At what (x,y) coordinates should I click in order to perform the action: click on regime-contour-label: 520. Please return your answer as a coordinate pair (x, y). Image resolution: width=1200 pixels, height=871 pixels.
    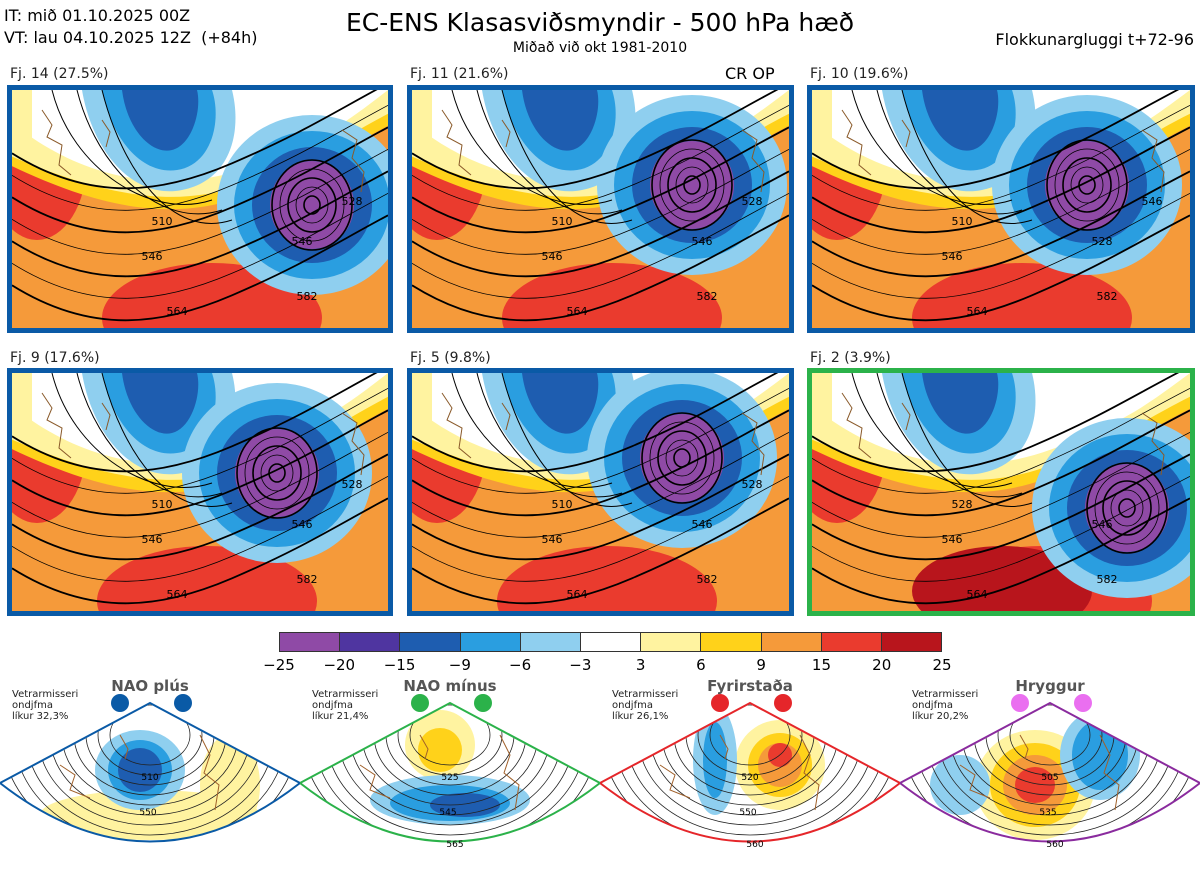
    Looking at the image, I should click on (749, 778).